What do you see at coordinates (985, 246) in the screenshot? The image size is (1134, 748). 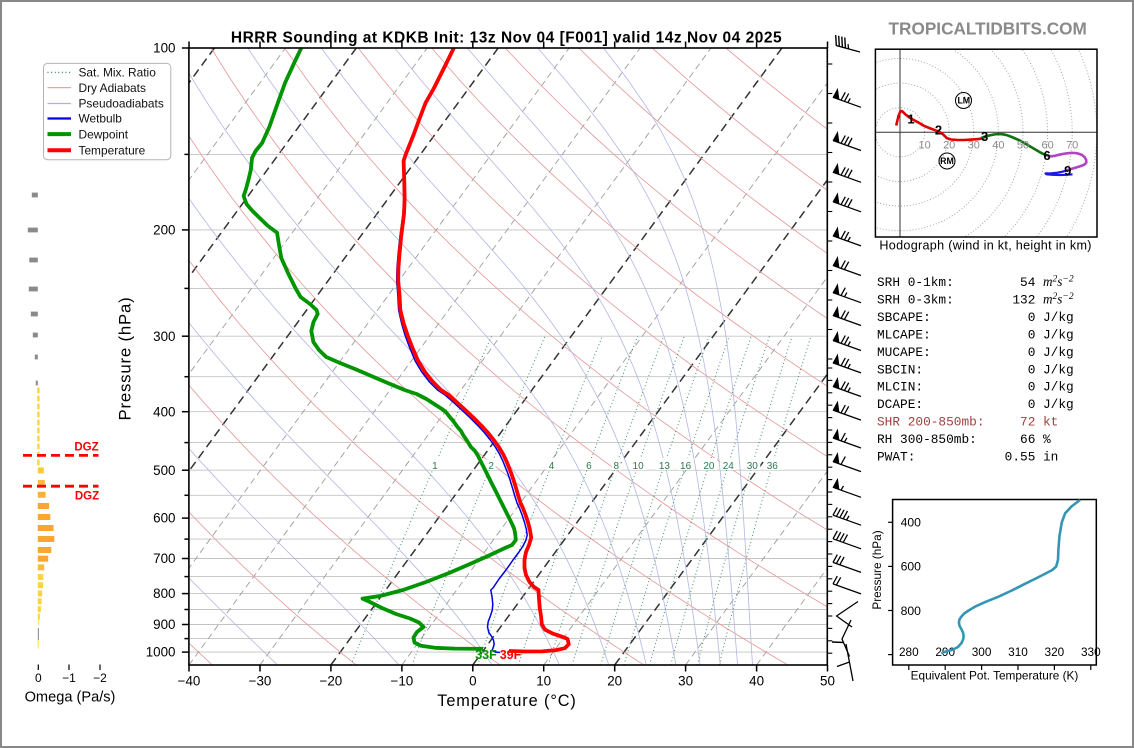 I see `svg-text:Hodograph (wind in kt, height: Hodograph (wind in kt, height in km)` at bounding box center [985, 246].